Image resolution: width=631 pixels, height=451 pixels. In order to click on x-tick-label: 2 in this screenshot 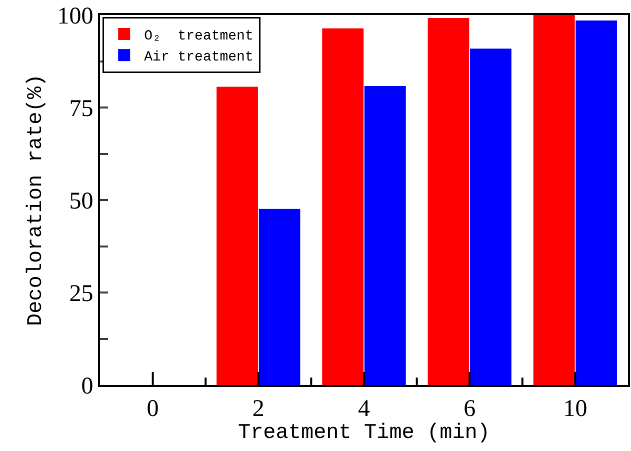, I will do `click(258, 409)`.